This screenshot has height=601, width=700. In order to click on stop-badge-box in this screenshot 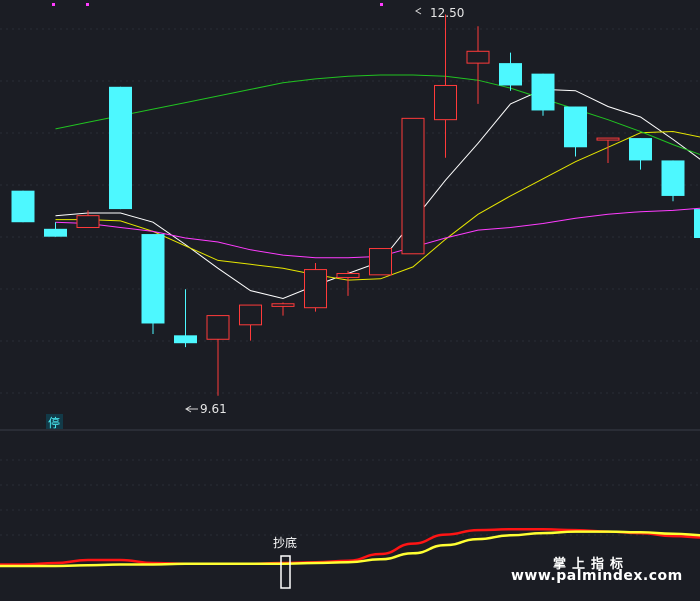, I will do `click(54, 421)`.